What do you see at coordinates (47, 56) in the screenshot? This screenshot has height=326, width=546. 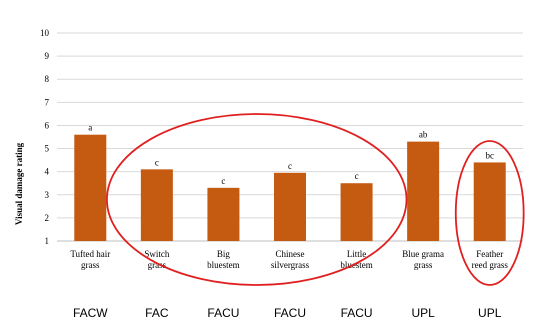 I see `y-tick-label: 9` at bounding box center [47, 56].